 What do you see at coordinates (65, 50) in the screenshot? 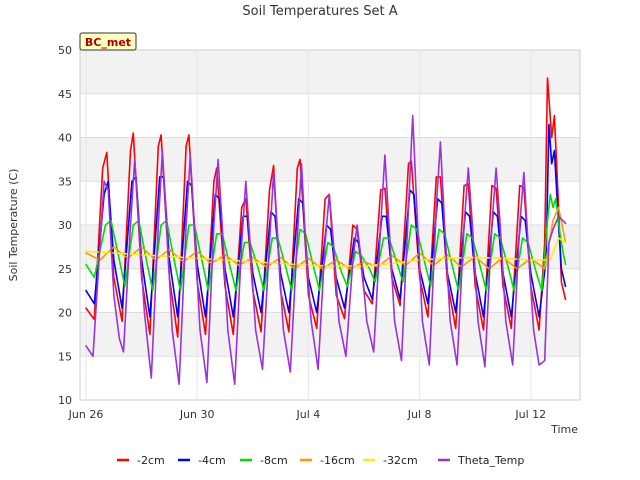
I see `y-tick-label: 50` at bounding box center [65, 50].